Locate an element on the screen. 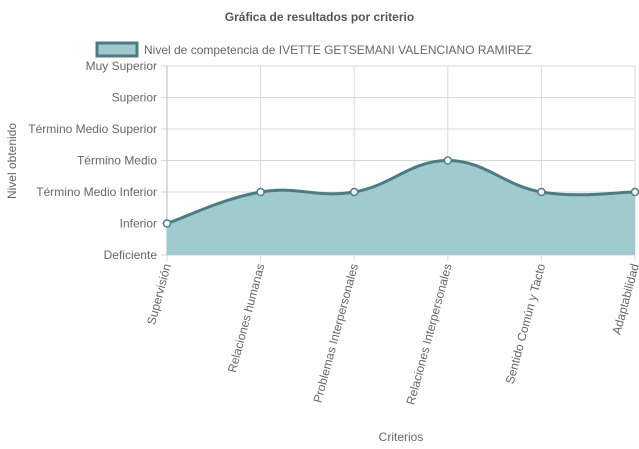 The height and width of the screenshot is (449, 639). data-points is located at coordinates (400, 192).